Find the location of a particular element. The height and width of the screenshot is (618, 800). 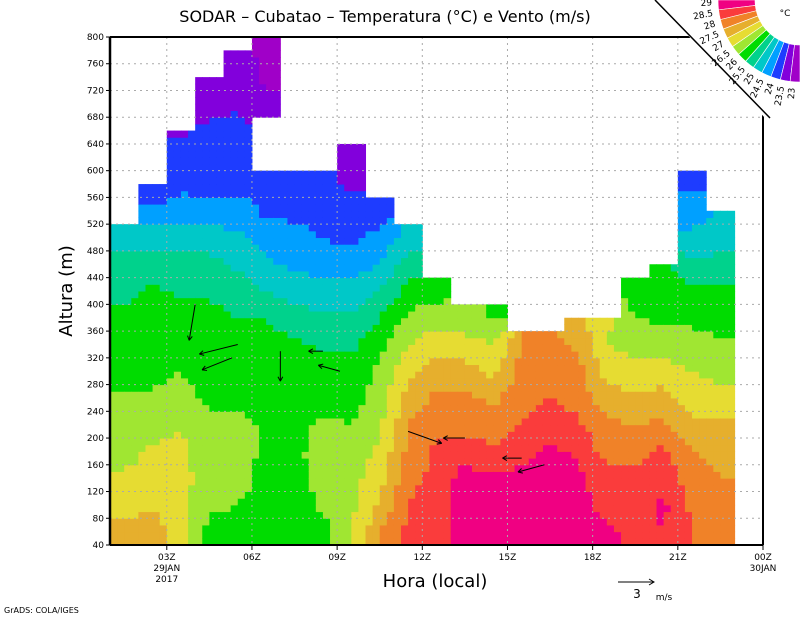

y-axis-label: Altura (m) is located at coordinates (66, 291).